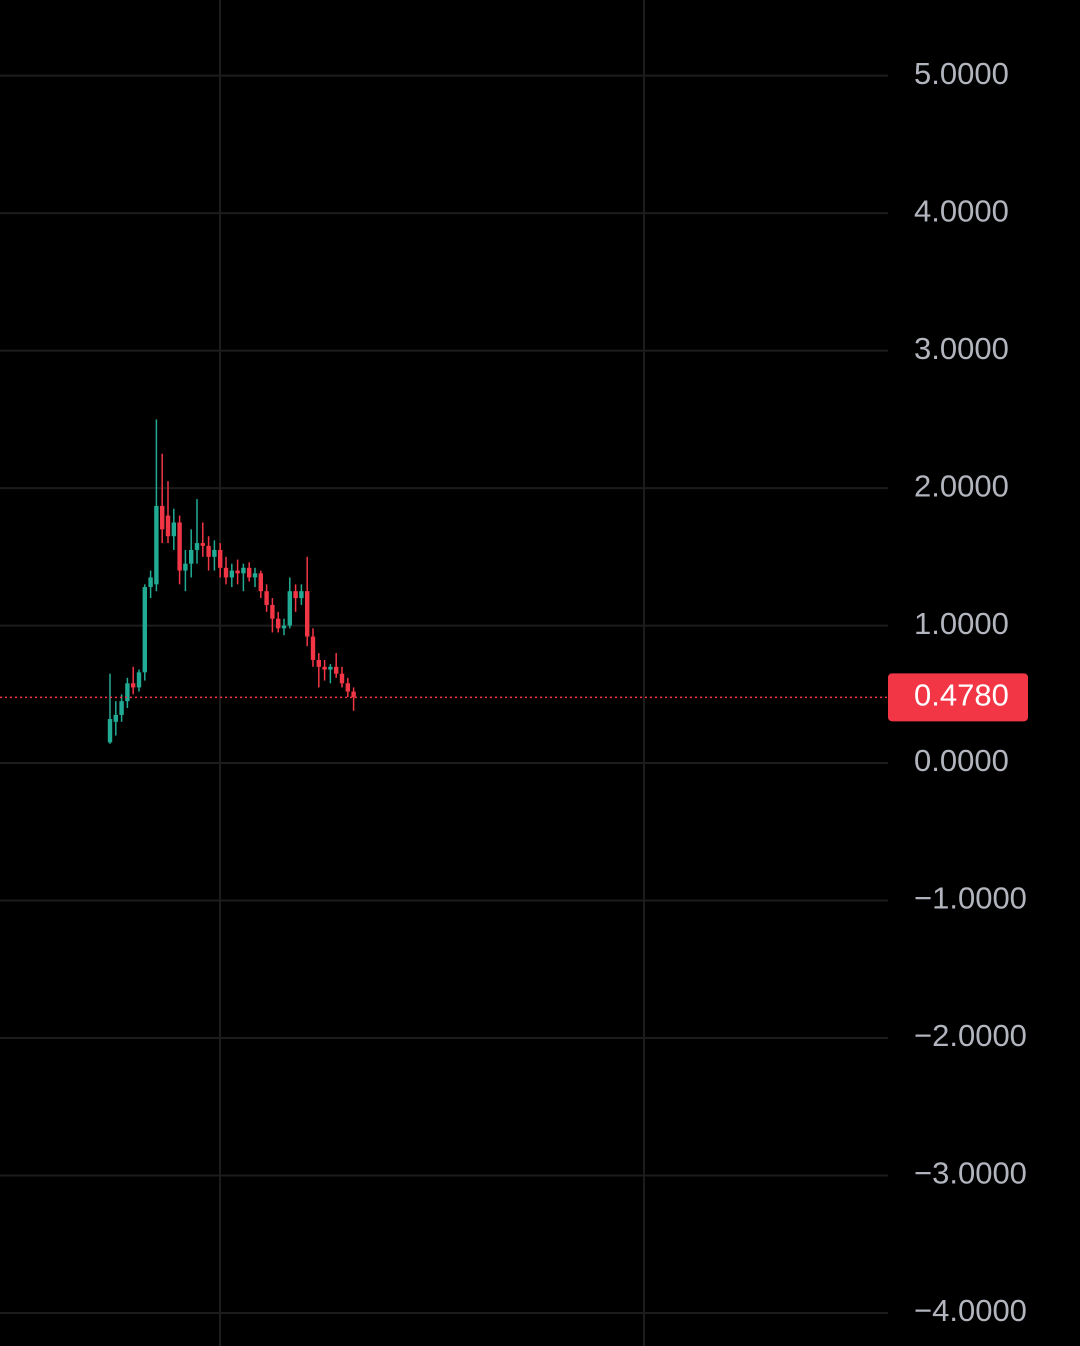 This screenshot has height=1346, width=1080. I want to click on y-tick-label: 2.0000, so click(961, 485).